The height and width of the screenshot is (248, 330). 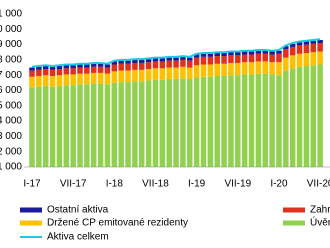 What do you see at coordinates (78, 237) in the screenshot?
I see `legend-label: Aktiva celkem` at bounding box center [78, 237].